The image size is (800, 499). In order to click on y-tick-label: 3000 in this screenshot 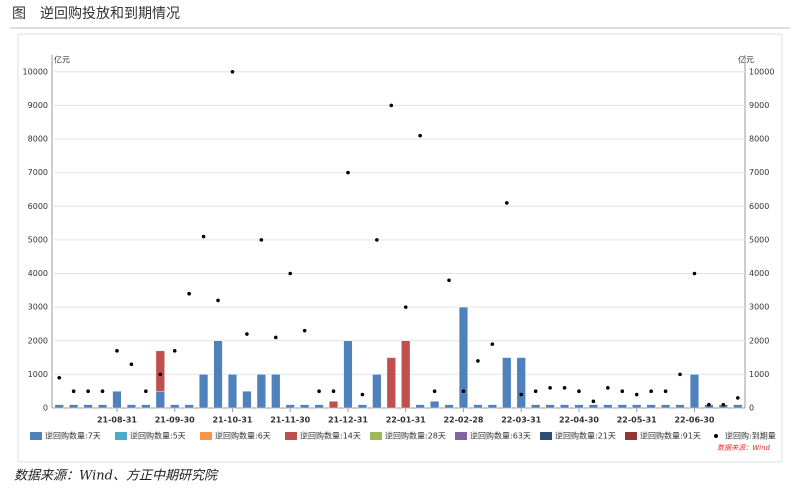, I will do `click(38, 307)`.